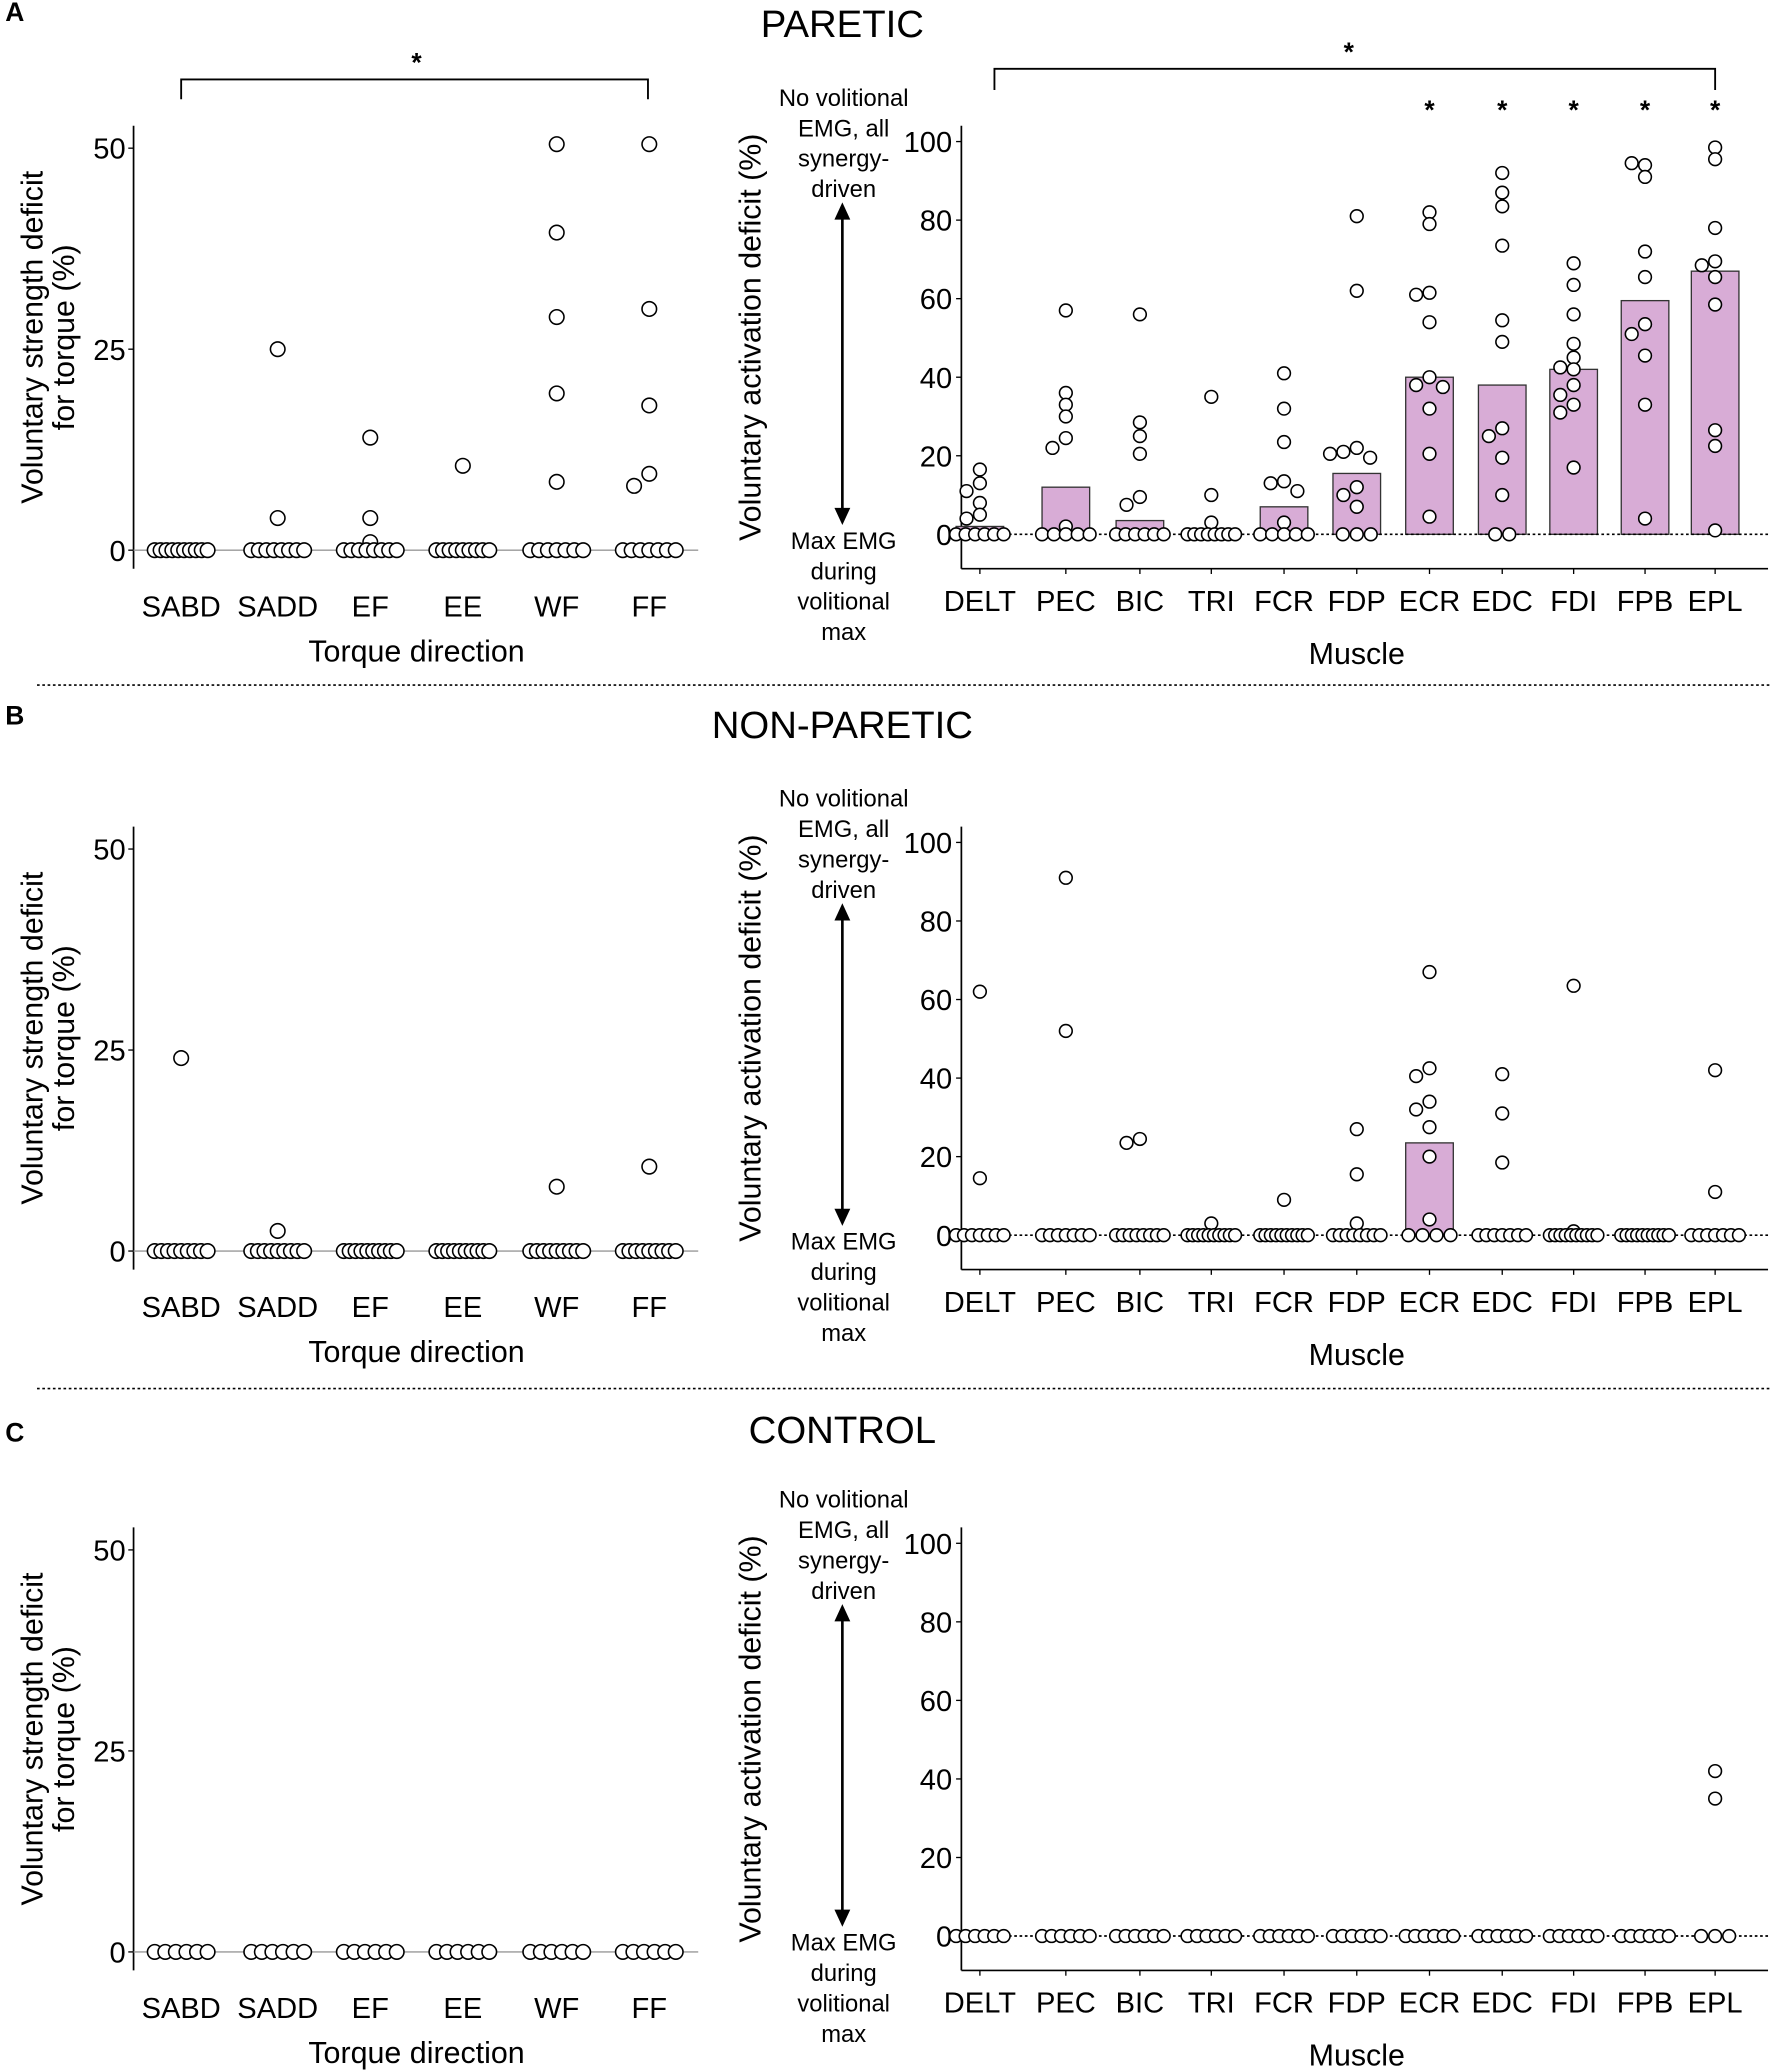 The height and width of the screenshot is (2071, 1772). I want to click on y-axis-label: Voluntary strength deficit, so click(32, 1038).